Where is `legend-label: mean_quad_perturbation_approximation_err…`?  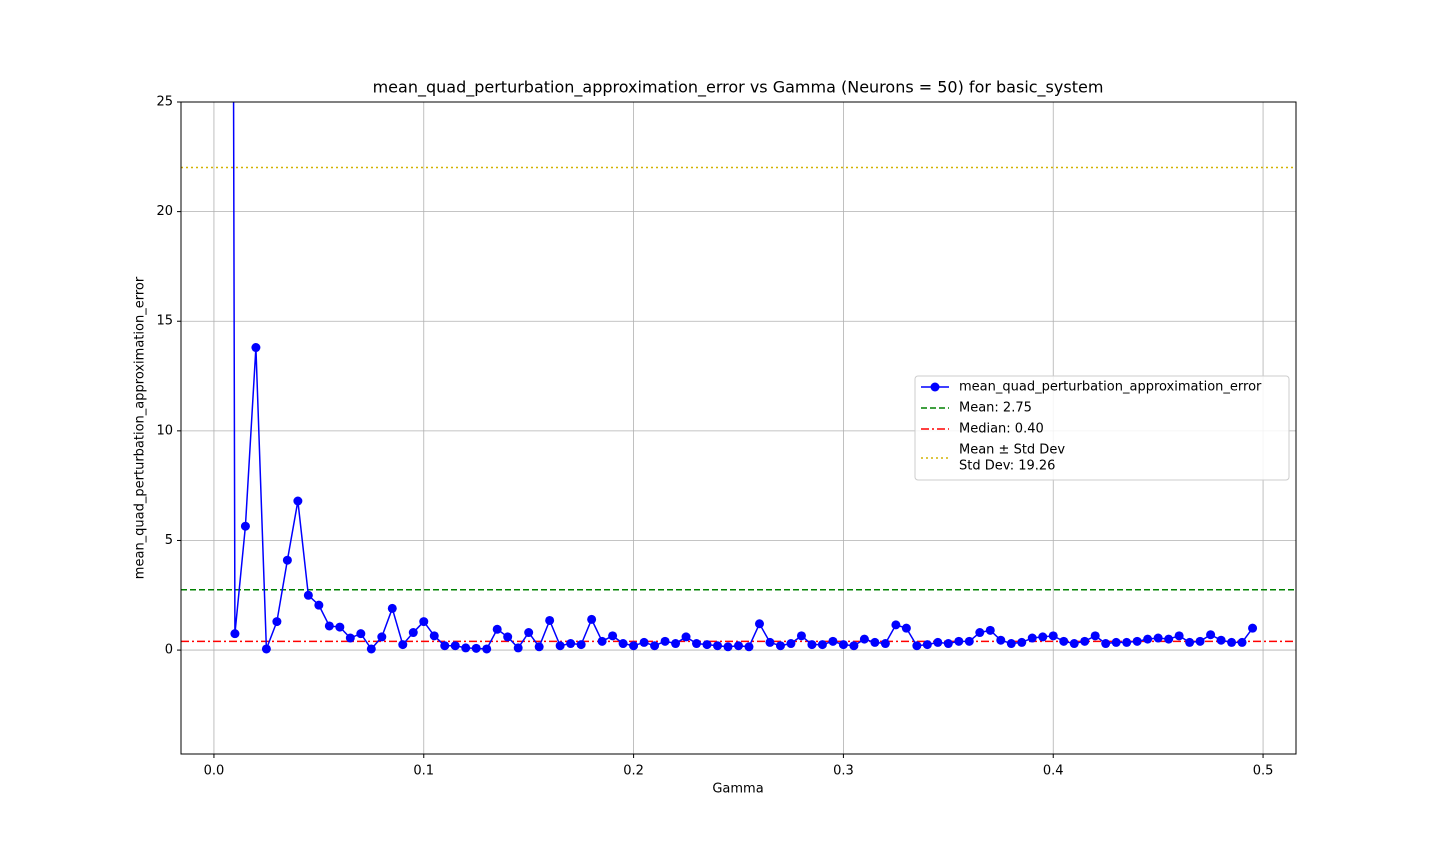 legend-label: mean_quad_perturbation_approximation_err… is located at coordinates (1110, 387).